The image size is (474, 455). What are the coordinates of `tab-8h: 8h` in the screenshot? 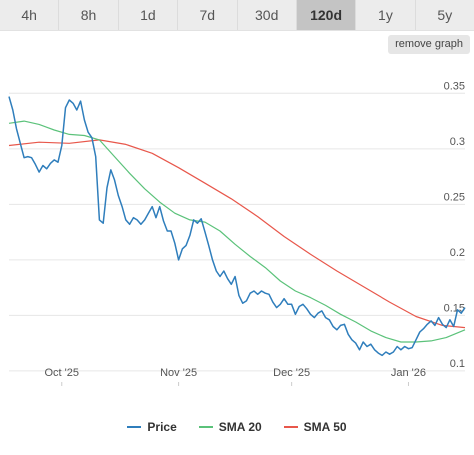 It's located at (89, 15).